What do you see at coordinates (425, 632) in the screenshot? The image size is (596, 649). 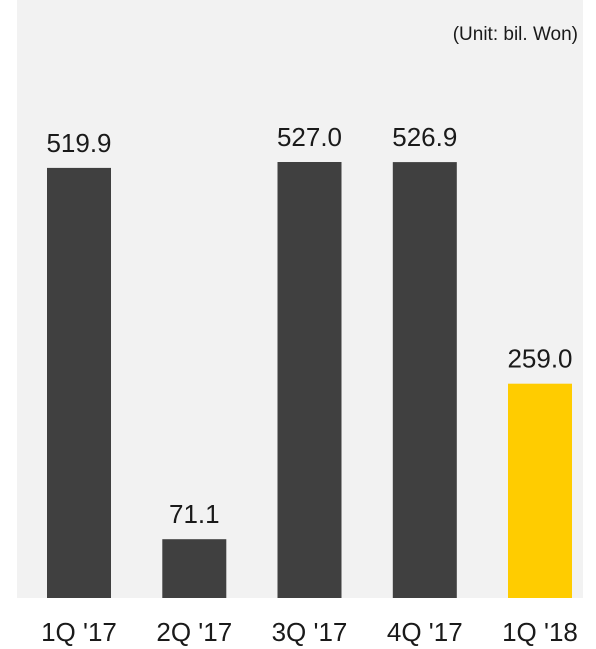 I see `x-tick-label-4: 4Q '17` at bounding box center [425, 632].